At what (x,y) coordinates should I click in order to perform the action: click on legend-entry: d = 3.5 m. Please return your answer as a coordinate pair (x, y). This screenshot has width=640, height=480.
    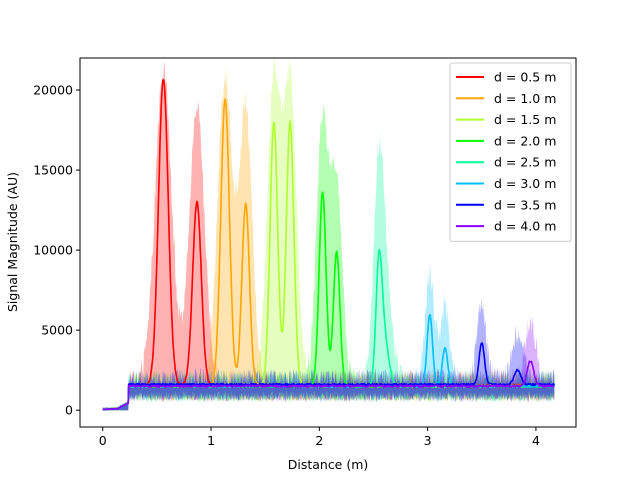
    Looking at the image, I should click on (525, 204).